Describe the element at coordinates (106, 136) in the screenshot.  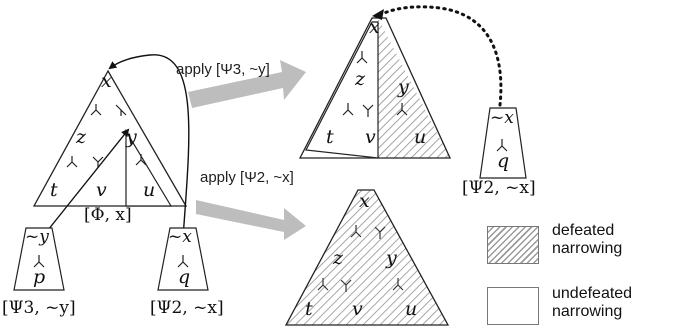
I see `edge-glyphs` at that location.